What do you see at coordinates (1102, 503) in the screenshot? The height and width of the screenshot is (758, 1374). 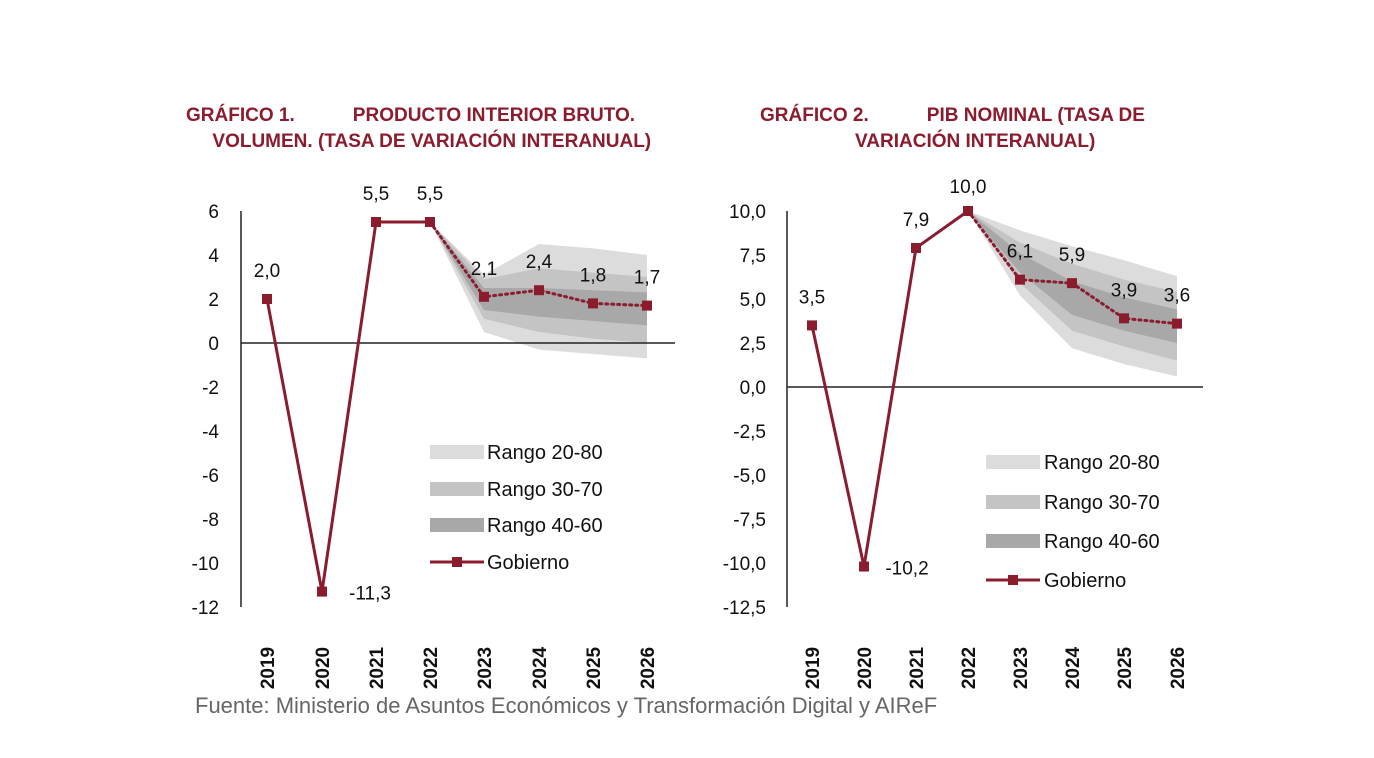 I see `chart2-legend-label: Rango 30-70` at bounding box center [1102, 503].